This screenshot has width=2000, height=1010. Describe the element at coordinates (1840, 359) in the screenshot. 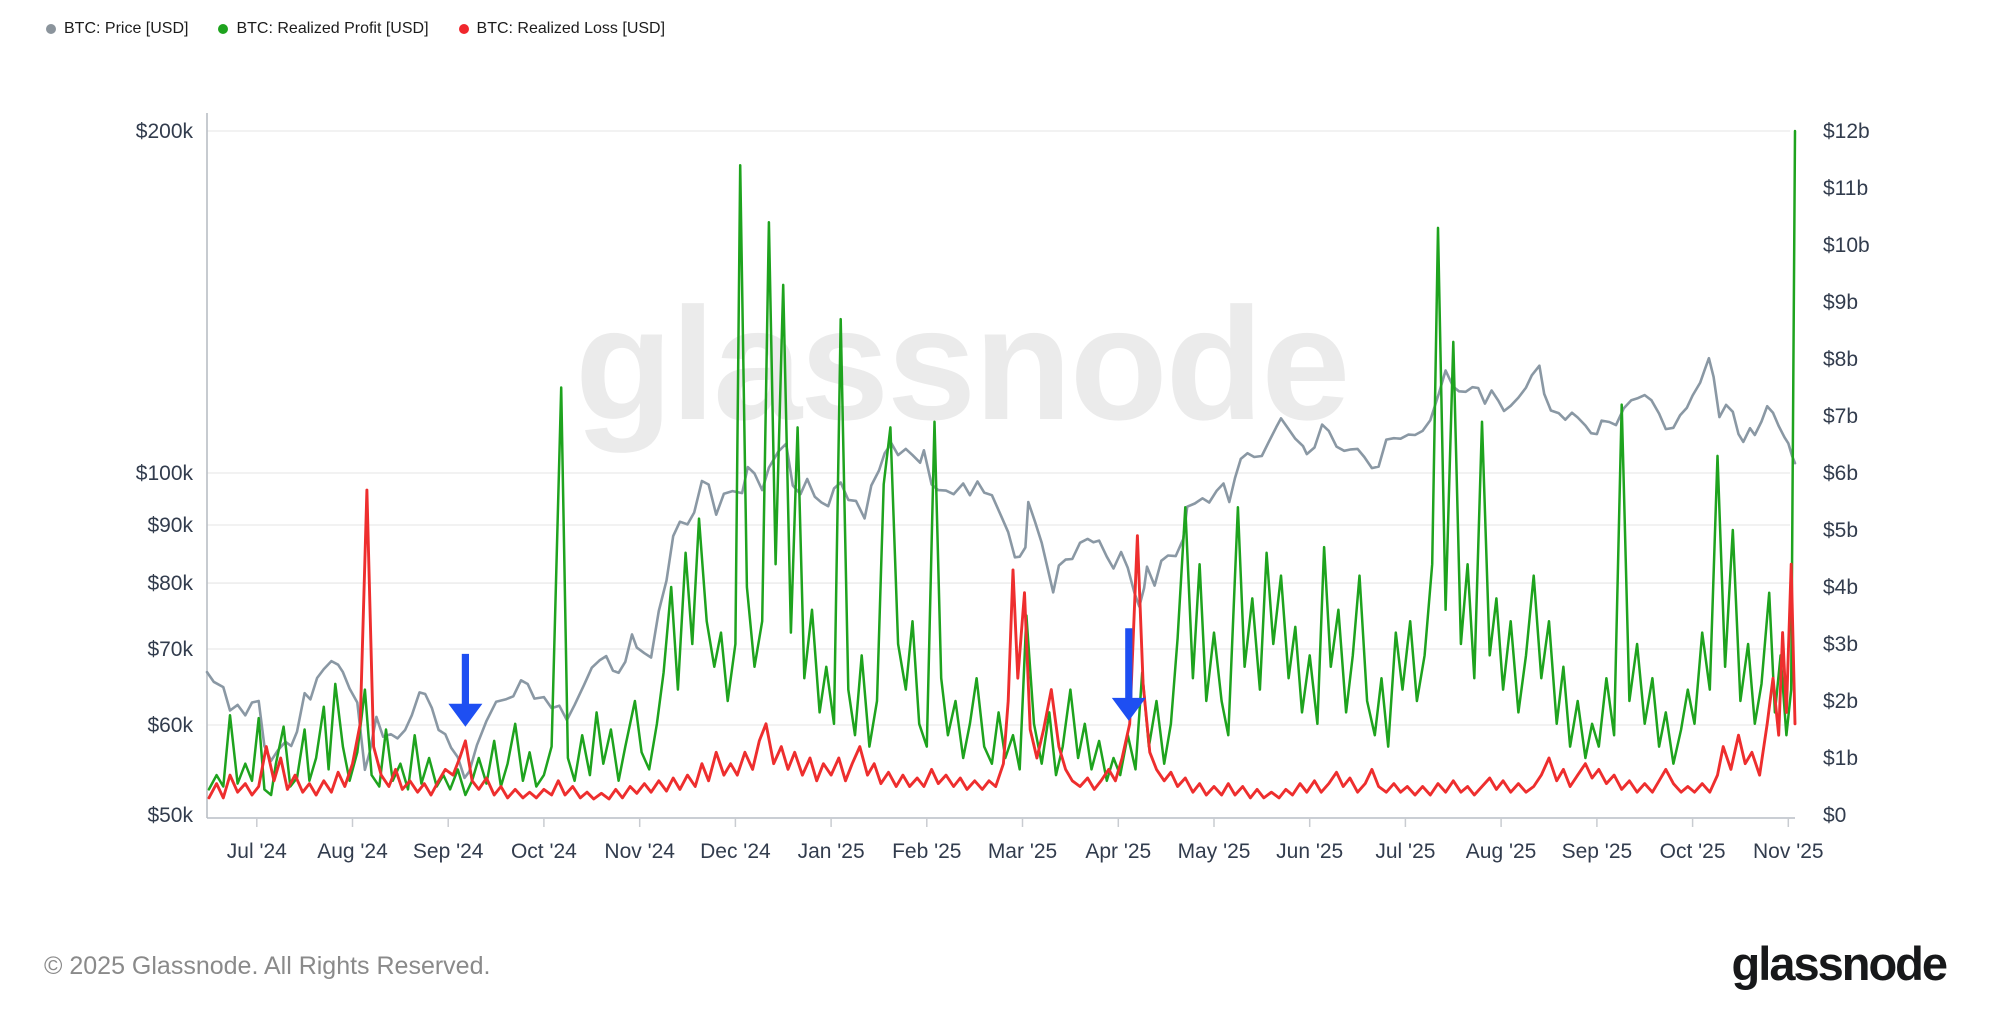

I see `y-right-tick-label: $8b` at that location.